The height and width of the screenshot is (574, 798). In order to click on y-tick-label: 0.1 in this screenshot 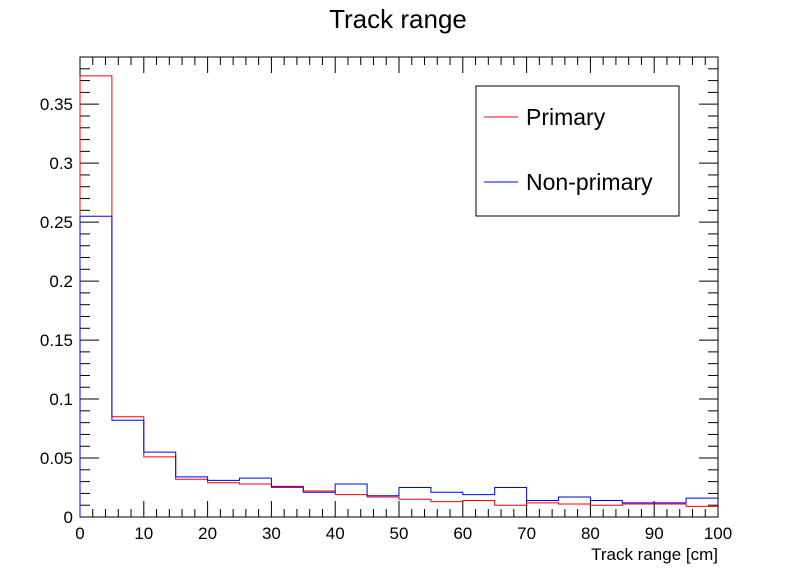, I will do `click(61, 399)`.